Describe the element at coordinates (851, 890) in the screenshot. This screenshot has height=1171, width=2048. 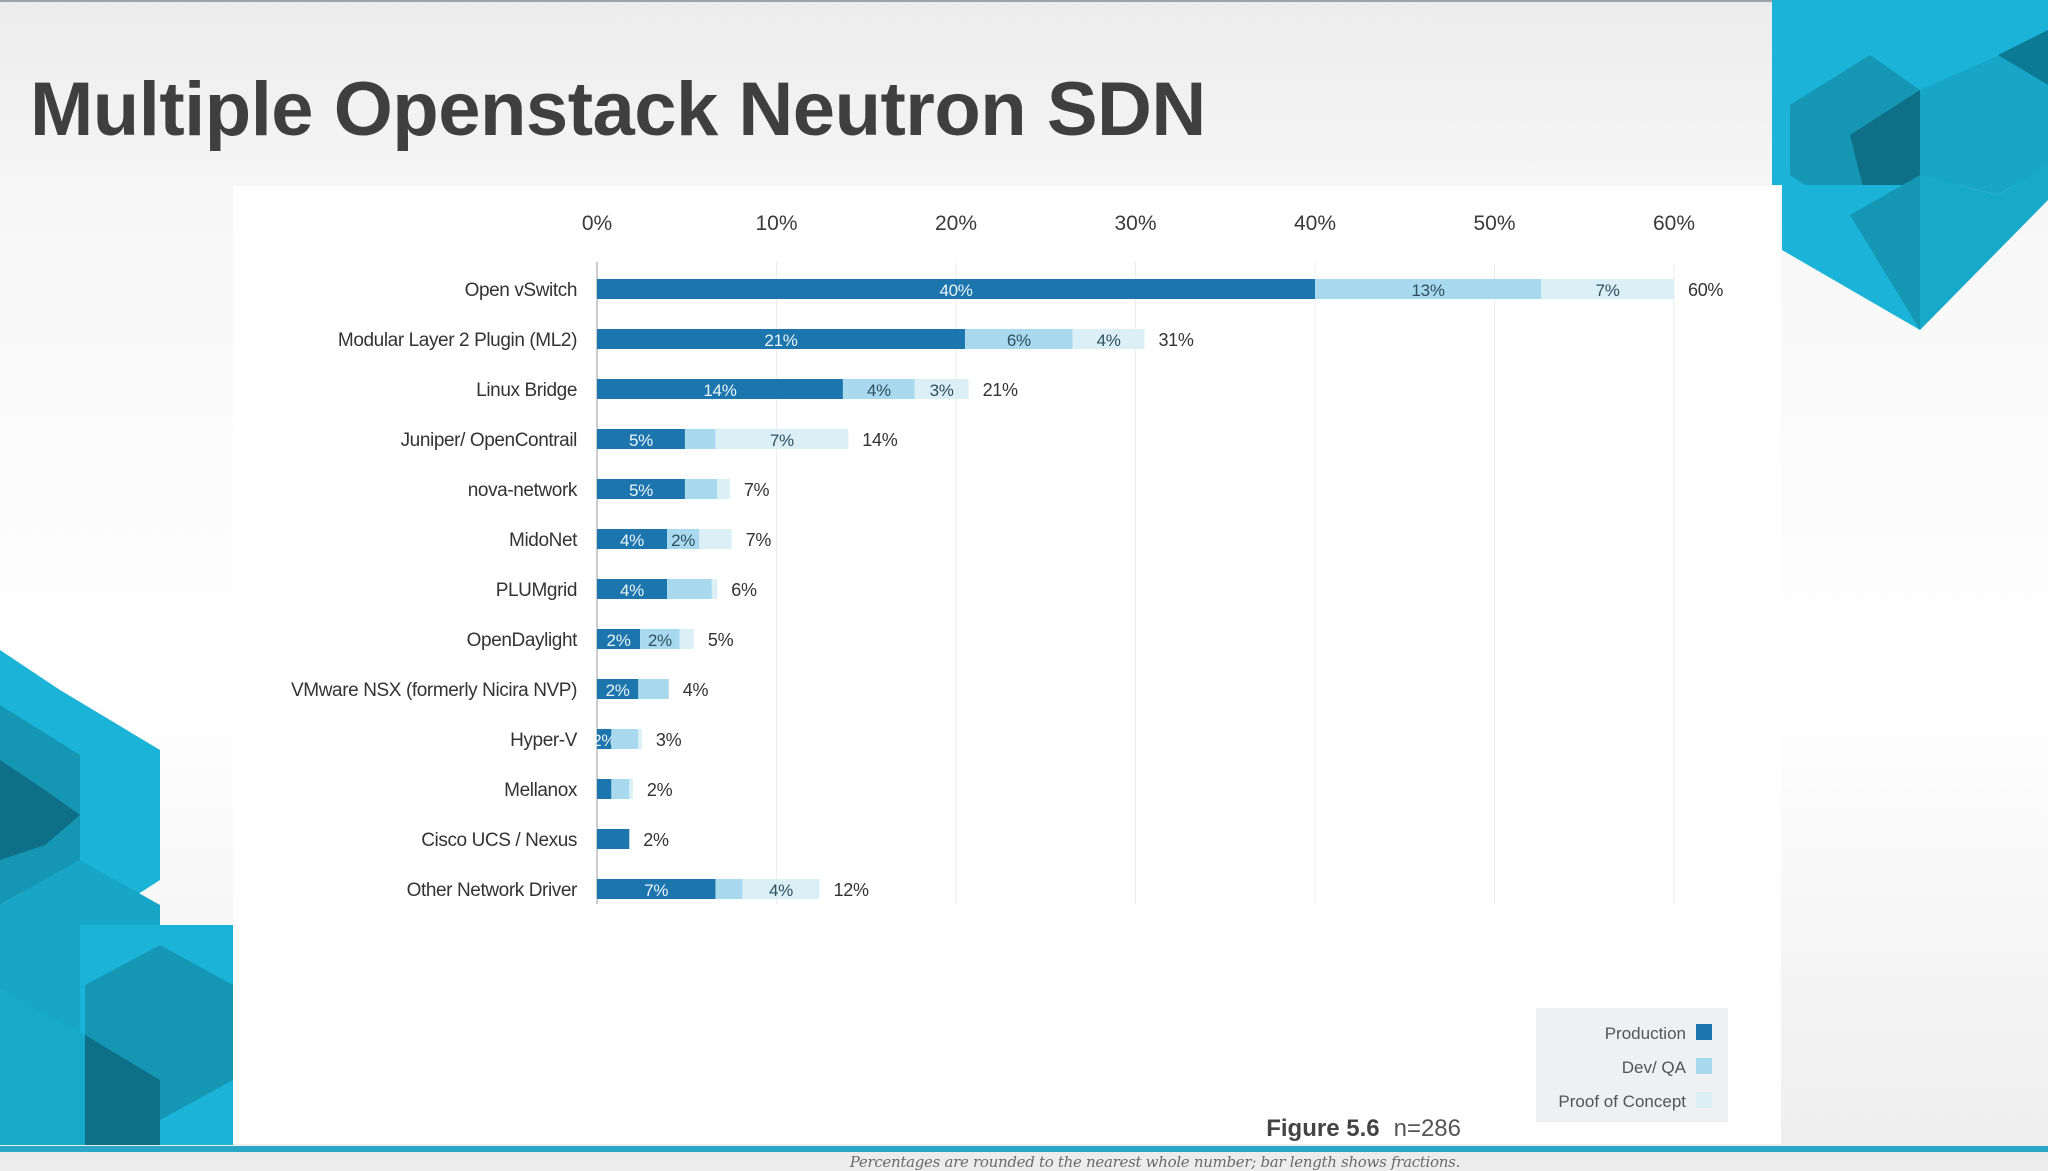
I see `total-label: 12%` at that location.